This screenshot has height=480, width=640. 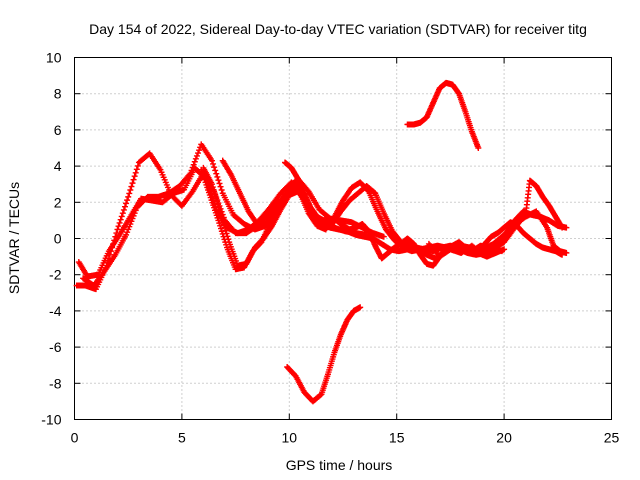 I want to click on x-tick-label: 20, so click(x=504, y=438).